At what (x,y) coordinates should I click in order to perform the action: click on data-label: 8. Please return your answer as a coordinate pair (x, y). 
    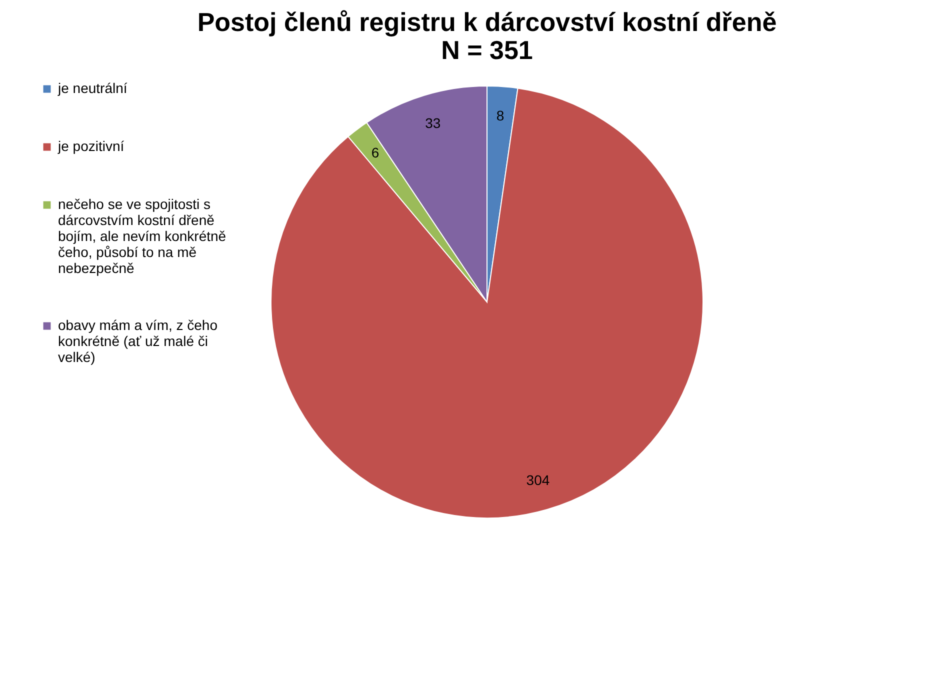
    Looking at the image, I should click on (500, 115).